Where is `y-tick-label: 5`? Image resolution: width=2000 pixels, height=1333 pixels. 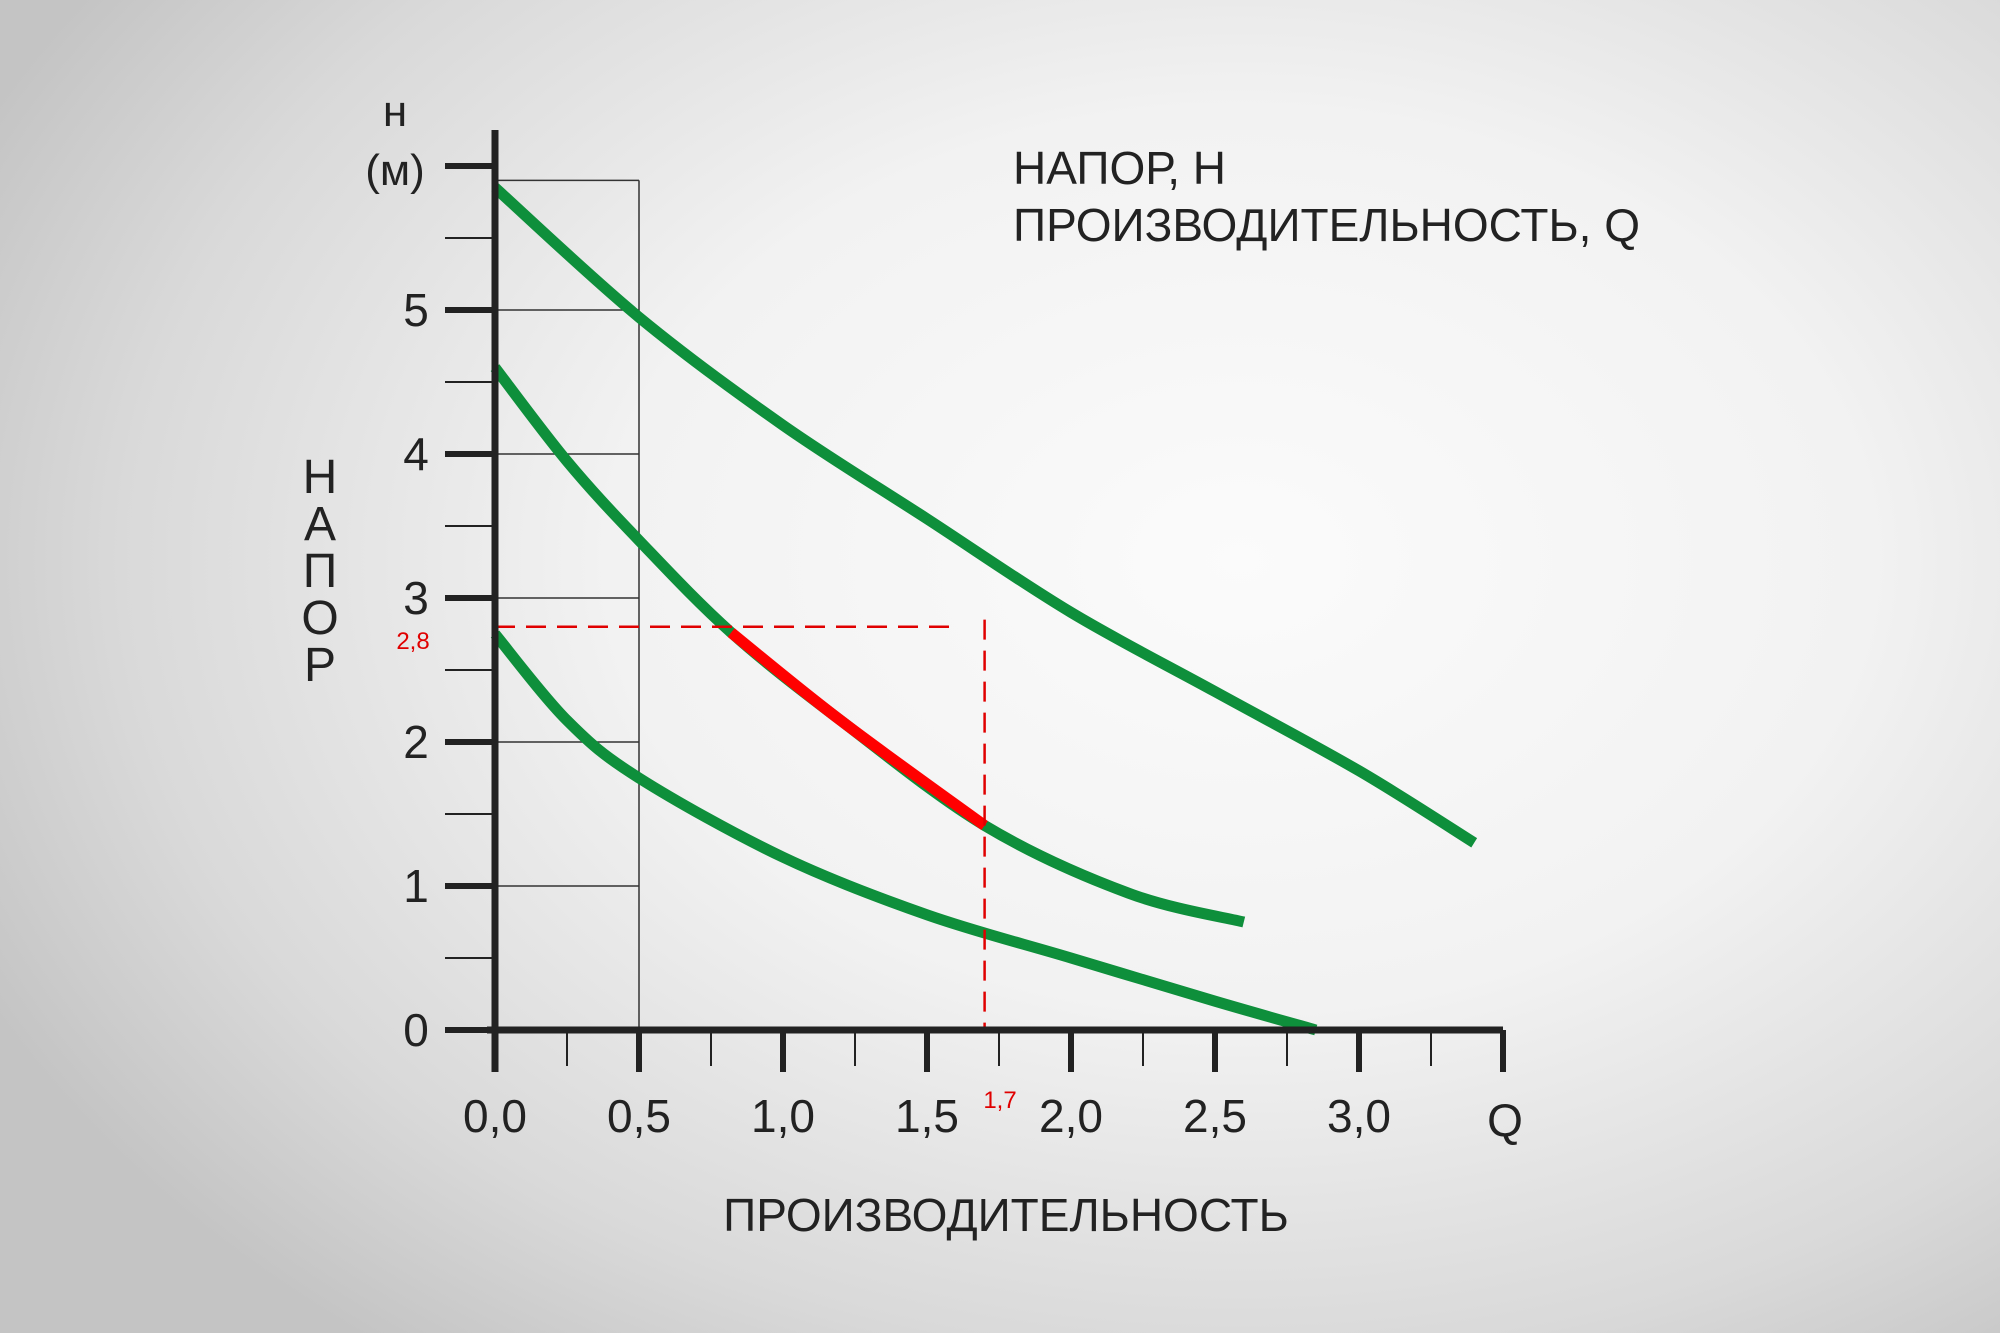 y-tick-label: 5 is located at coordinates (416, 310).